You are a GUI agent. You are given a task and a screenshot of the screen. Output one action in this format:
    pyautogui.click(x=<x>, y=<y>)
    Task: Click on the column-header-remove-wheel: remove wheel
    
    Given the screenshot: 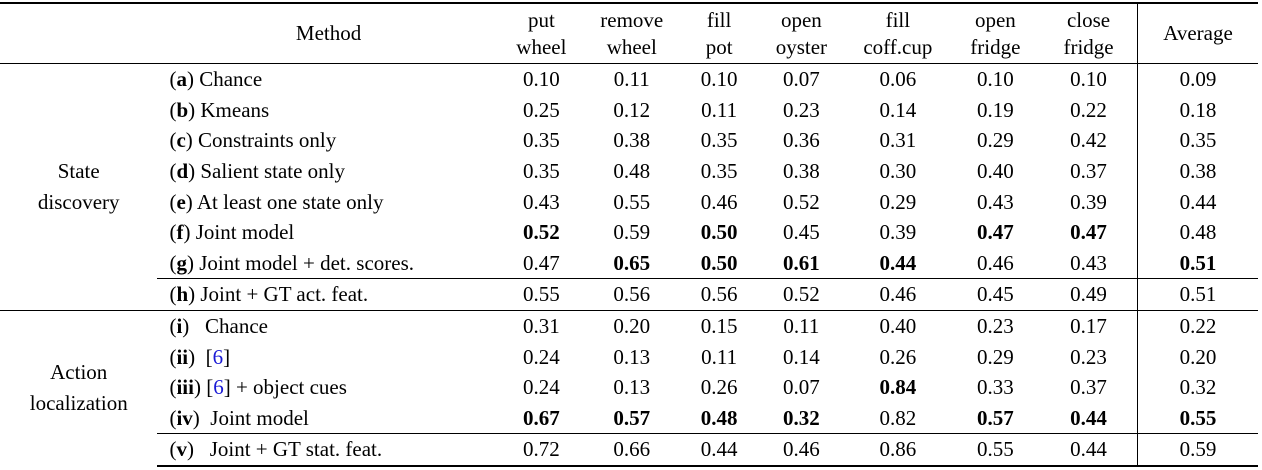 What is the action you would take?
    pyautogui.click(x=632, y=33)
    